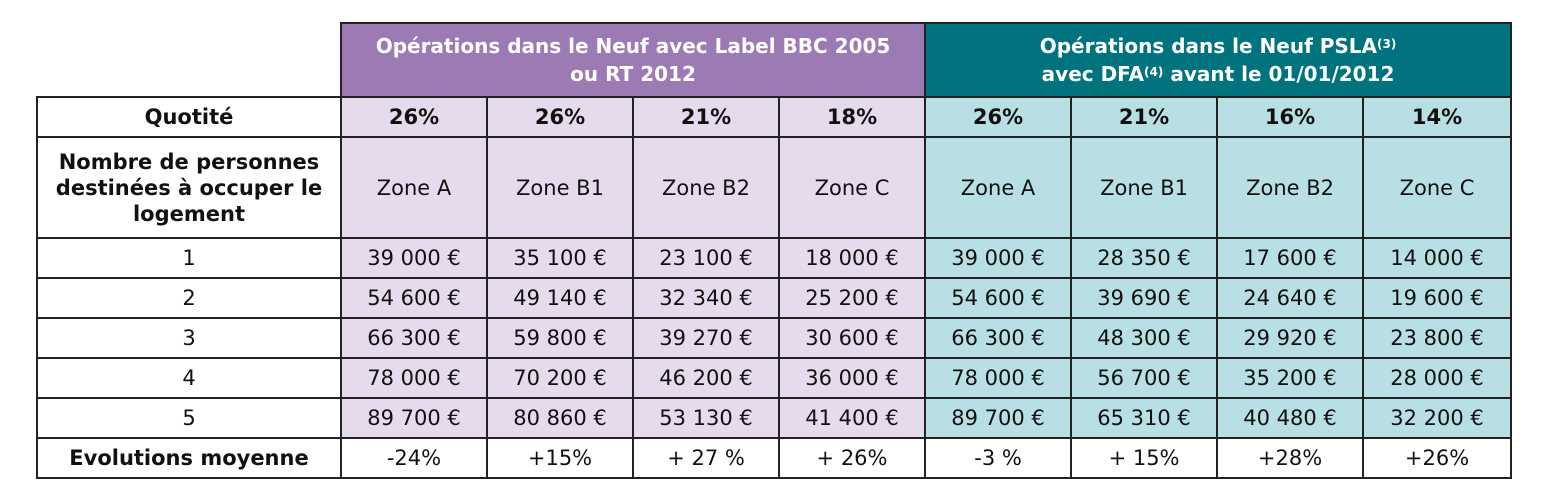  What do you see at coordinates (1290, 378) in the screenshot?
I see `amount-cell: 35 200 €` at bounding box center [1290, 378].